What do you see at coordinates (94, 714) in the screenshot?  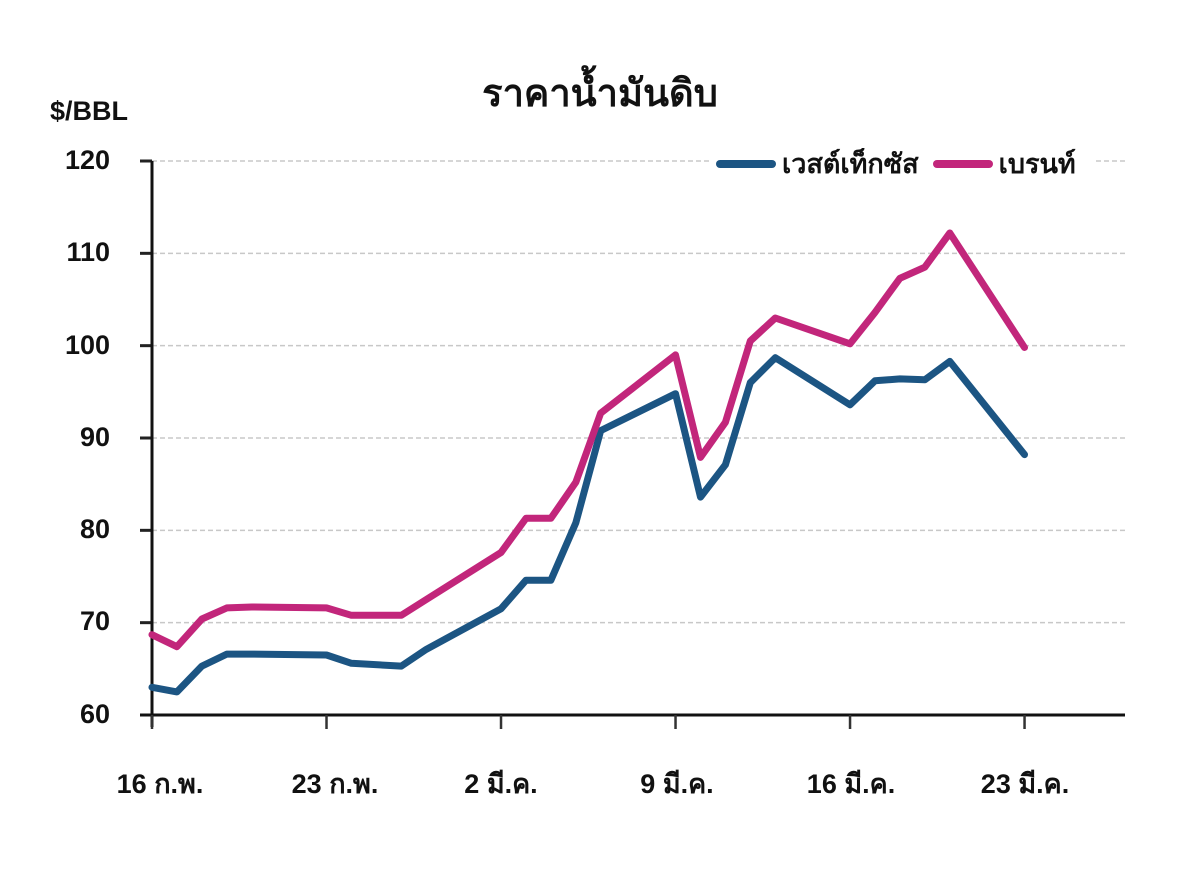 I see `y-tick-label: 60` at bounding box center [94, 714].